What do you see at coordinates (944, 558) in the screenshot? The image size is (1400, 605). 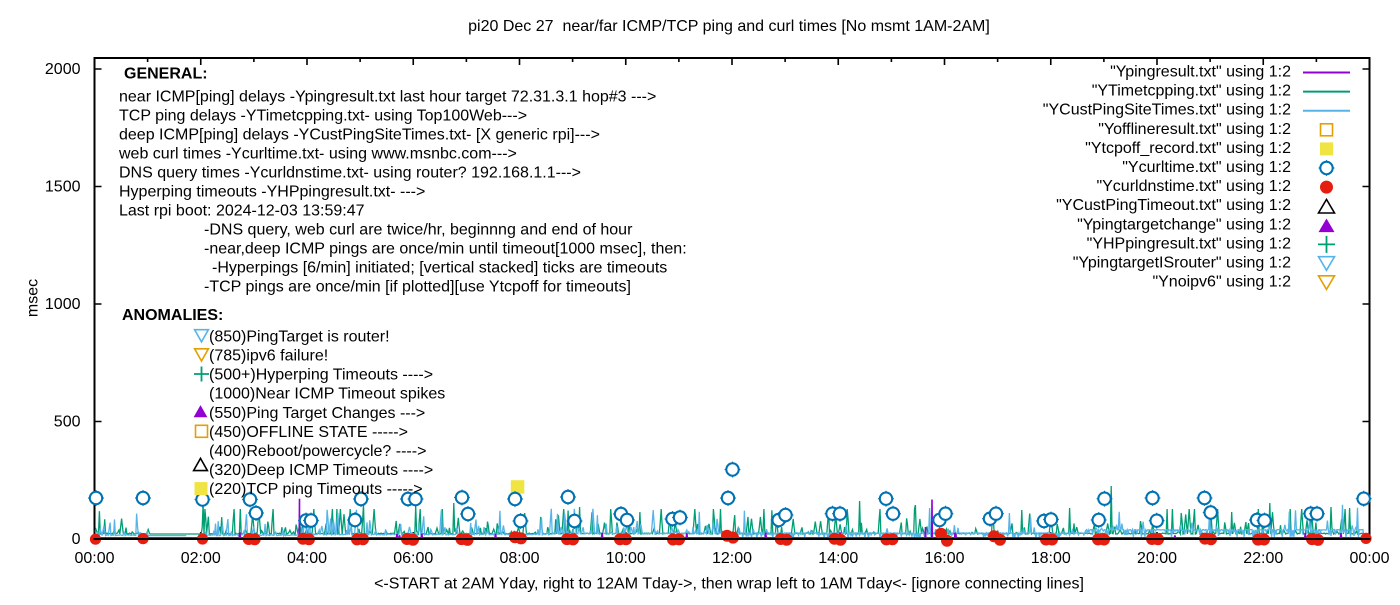 I see `svg-text: 16:00` at bounding box center [944, 558].